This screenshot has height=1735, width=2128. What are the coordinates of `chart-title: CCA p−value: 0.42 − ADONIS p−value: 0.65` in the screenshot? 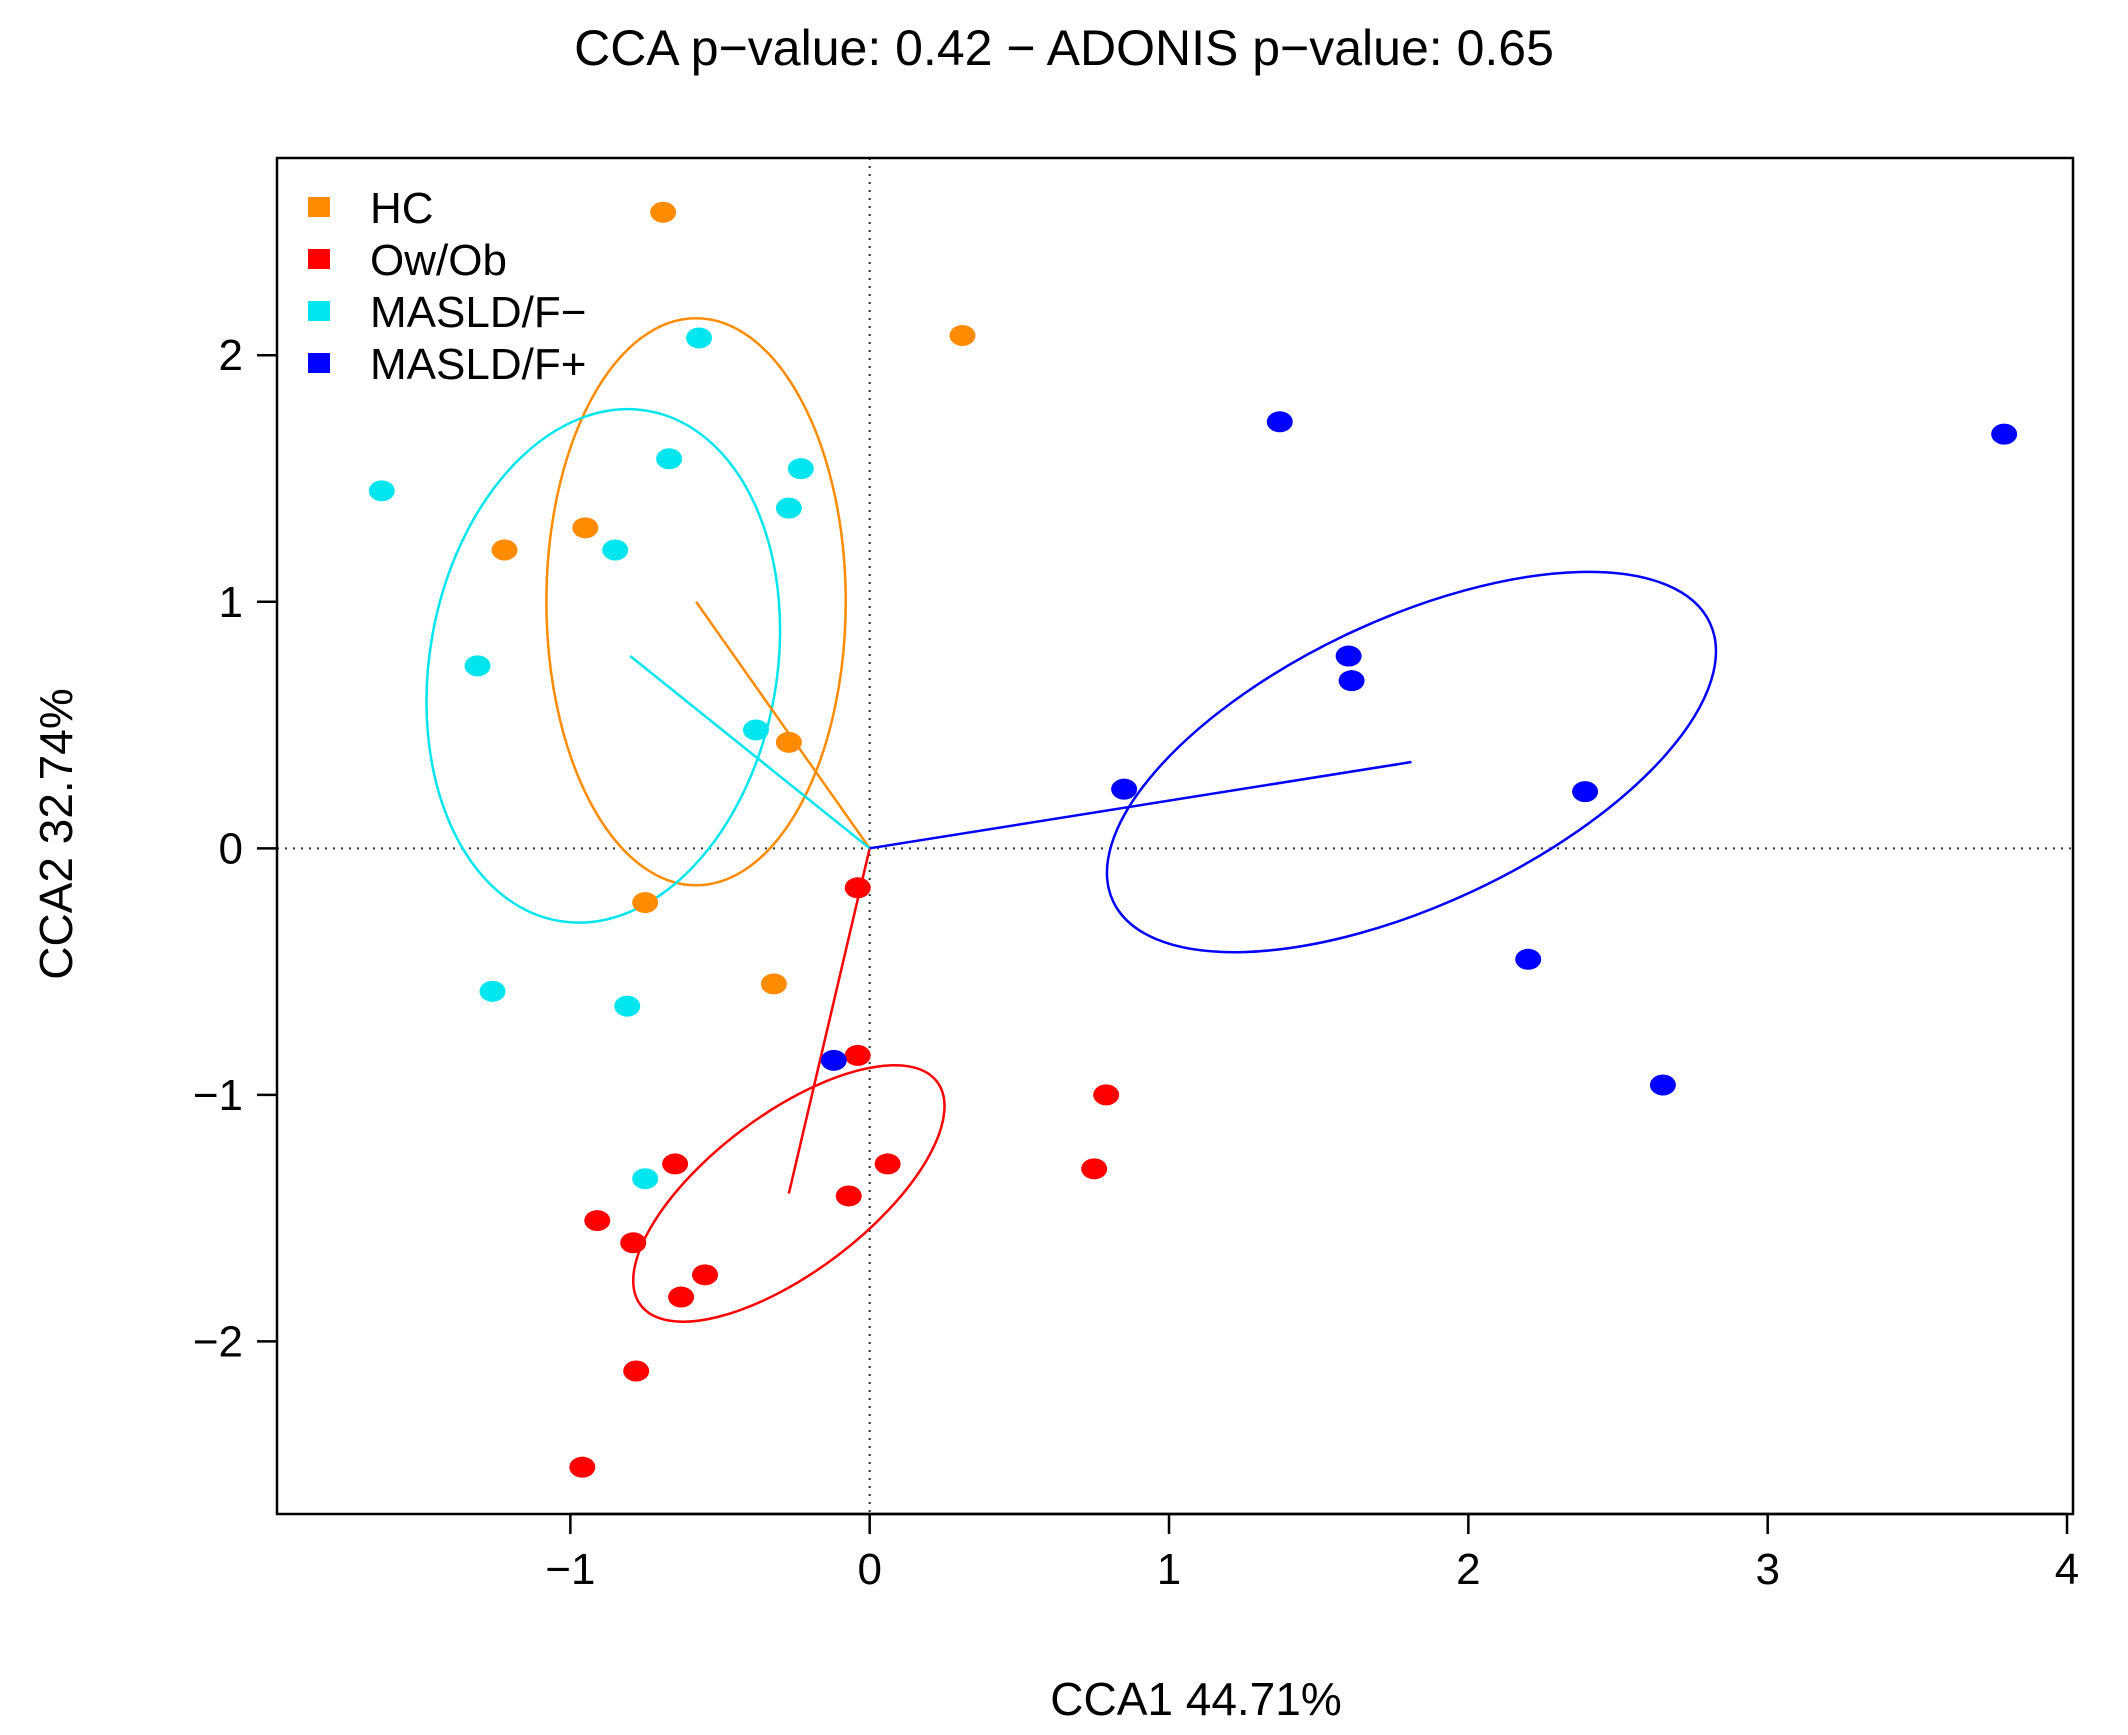 It's located at (1064, 48).